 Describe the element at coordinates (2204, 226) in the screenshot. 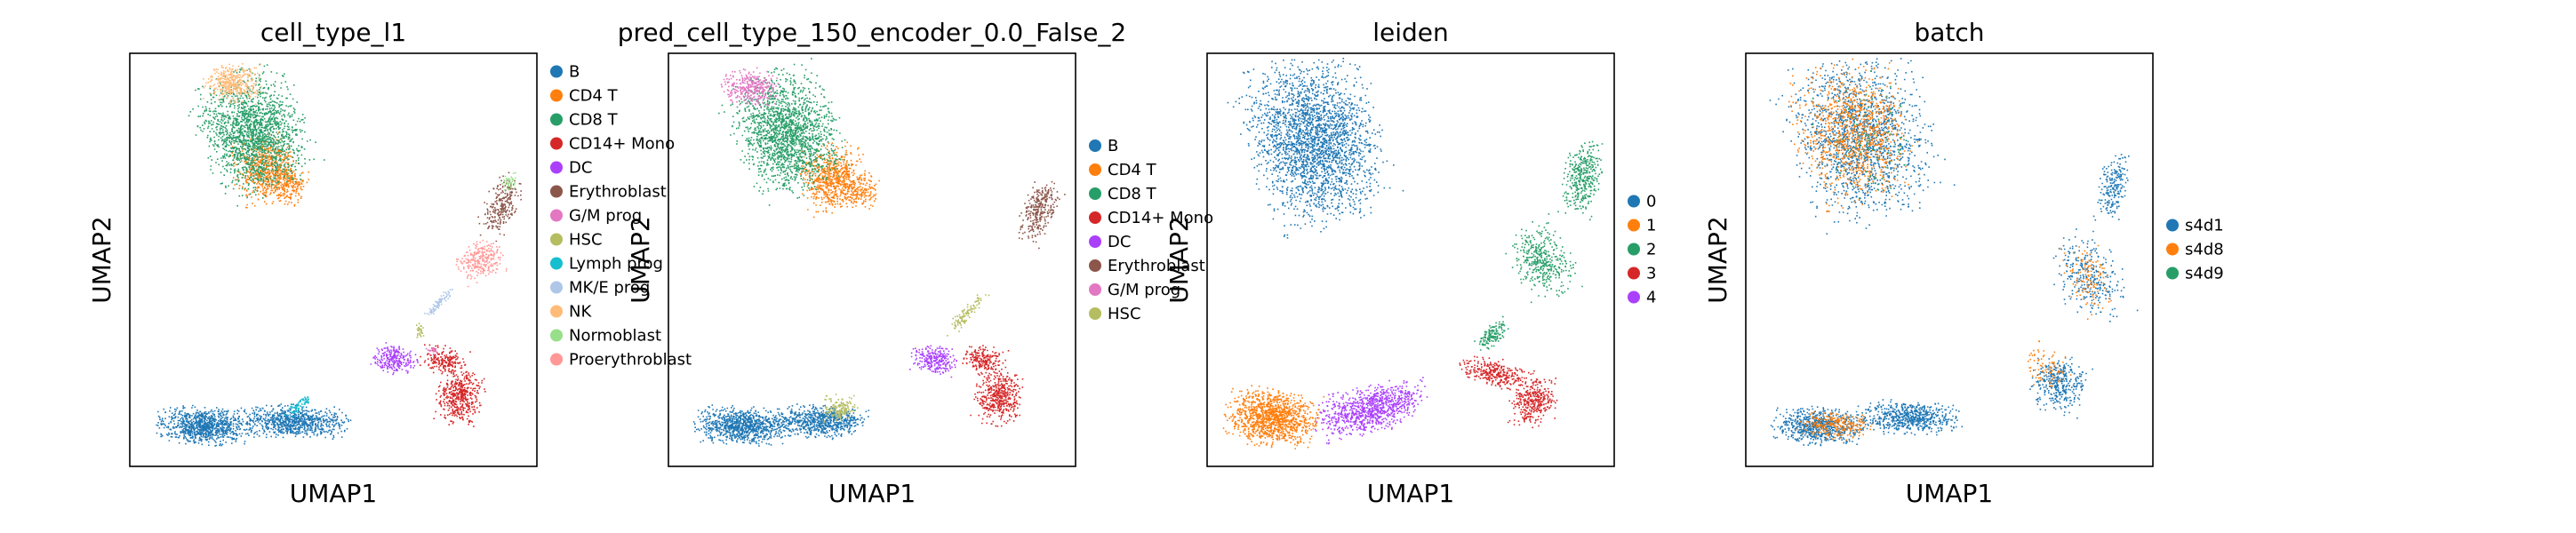

I see `legend-entry: s4d1` at that location.